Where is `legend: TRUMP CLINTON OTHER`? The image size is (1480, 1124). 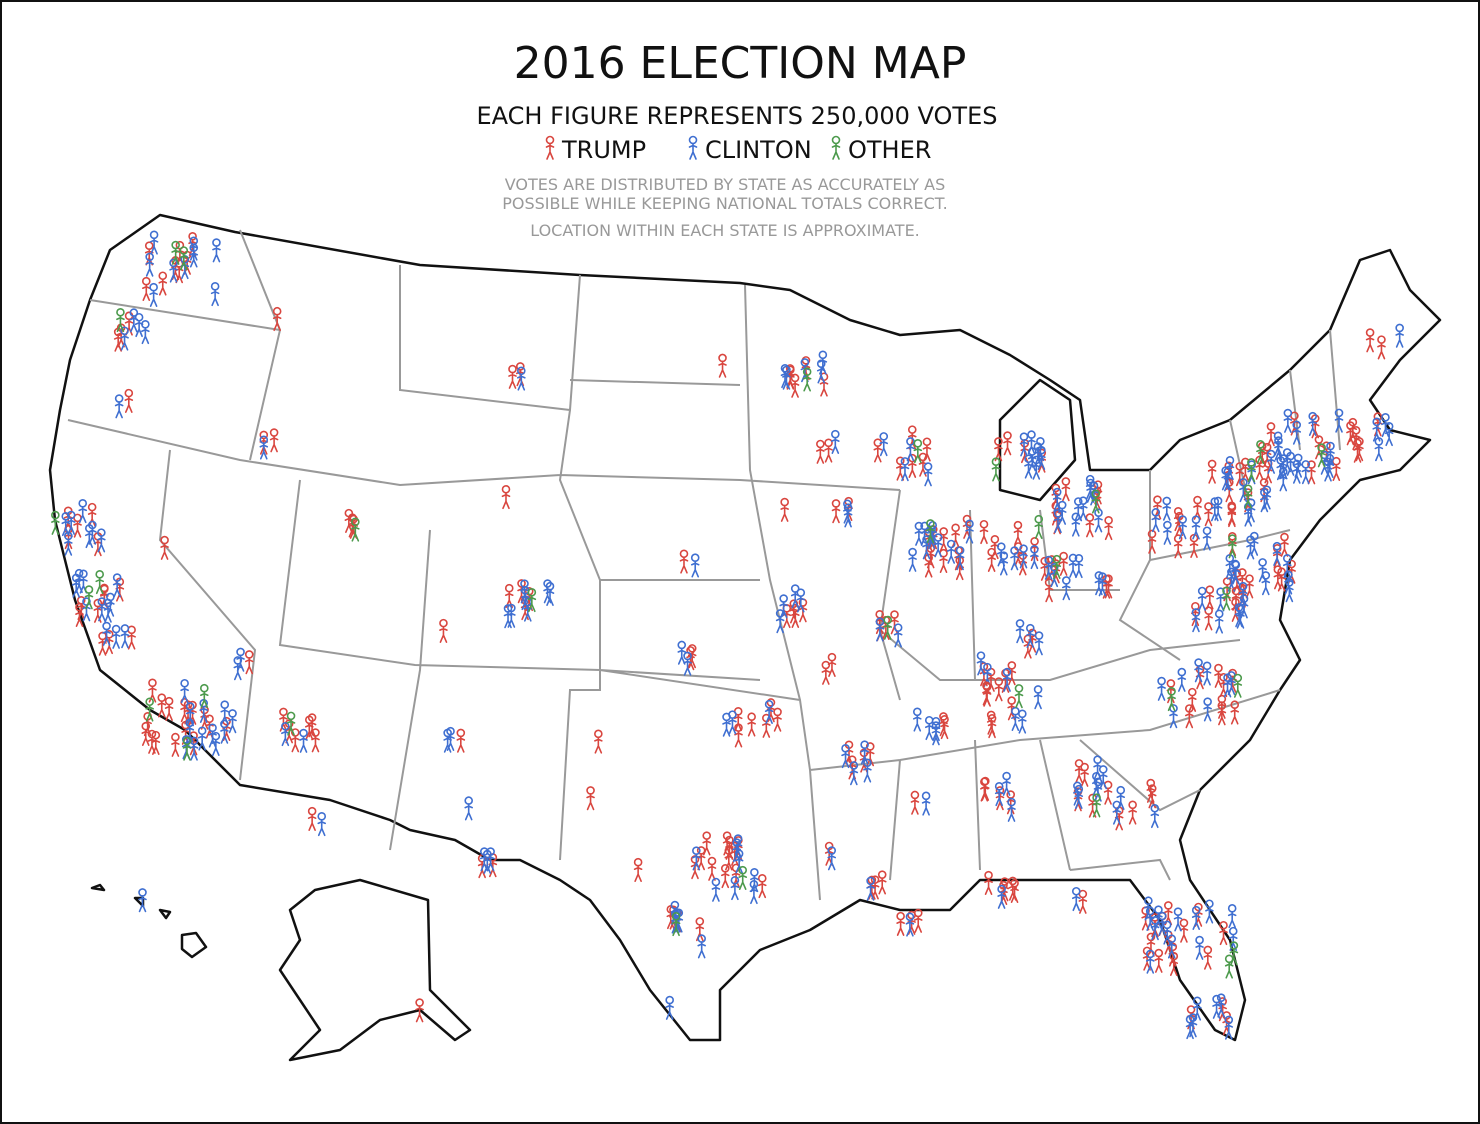 legend: TRUMP CLINTON OTHER is located at coordinates (738, 149).